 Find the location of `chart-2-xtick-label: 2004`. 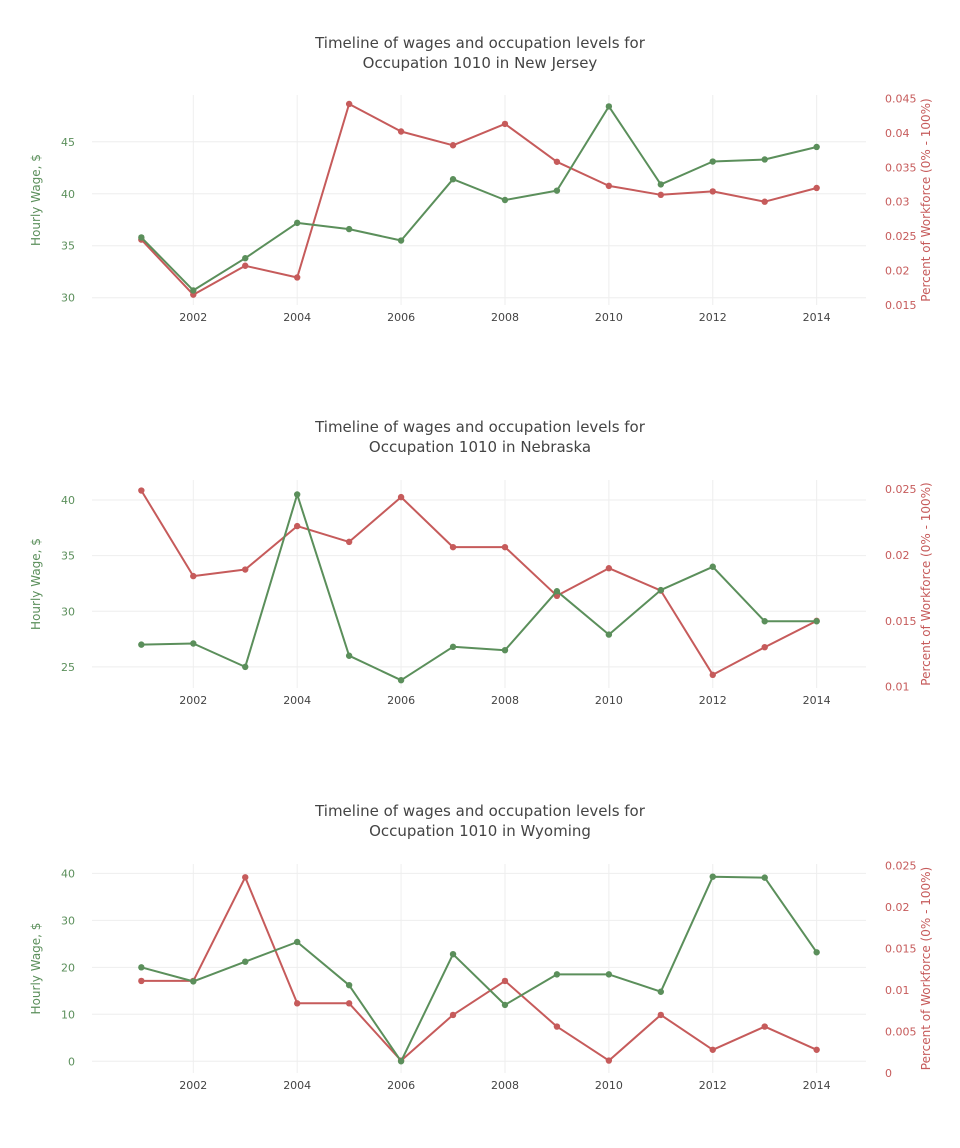

chart-2-xtick-label: 2004 is located at coordinates (297, 1085).